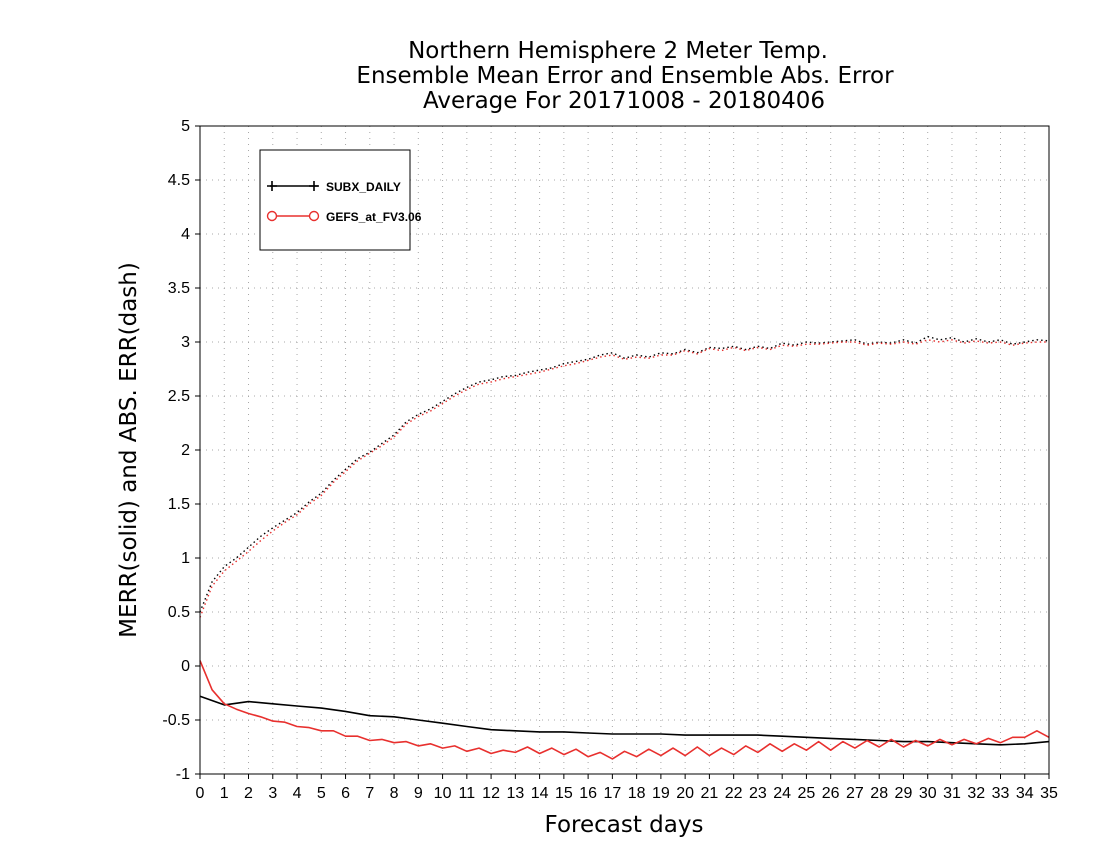 Image resolution: width=1100 pixels, height=850 pixels. Describe the element at coordinates (855, 793) in the screenshot. I see `x-tick-label: 27` at that location.